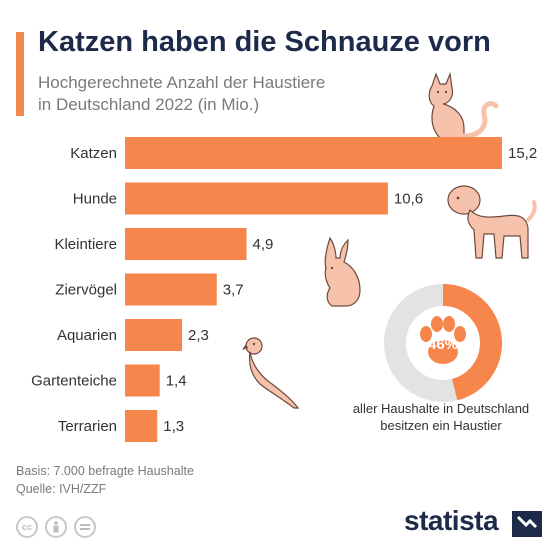 The width and height of the screenshot is (560, 560). I want to click on rabbit-illustration, so click(342, 271).